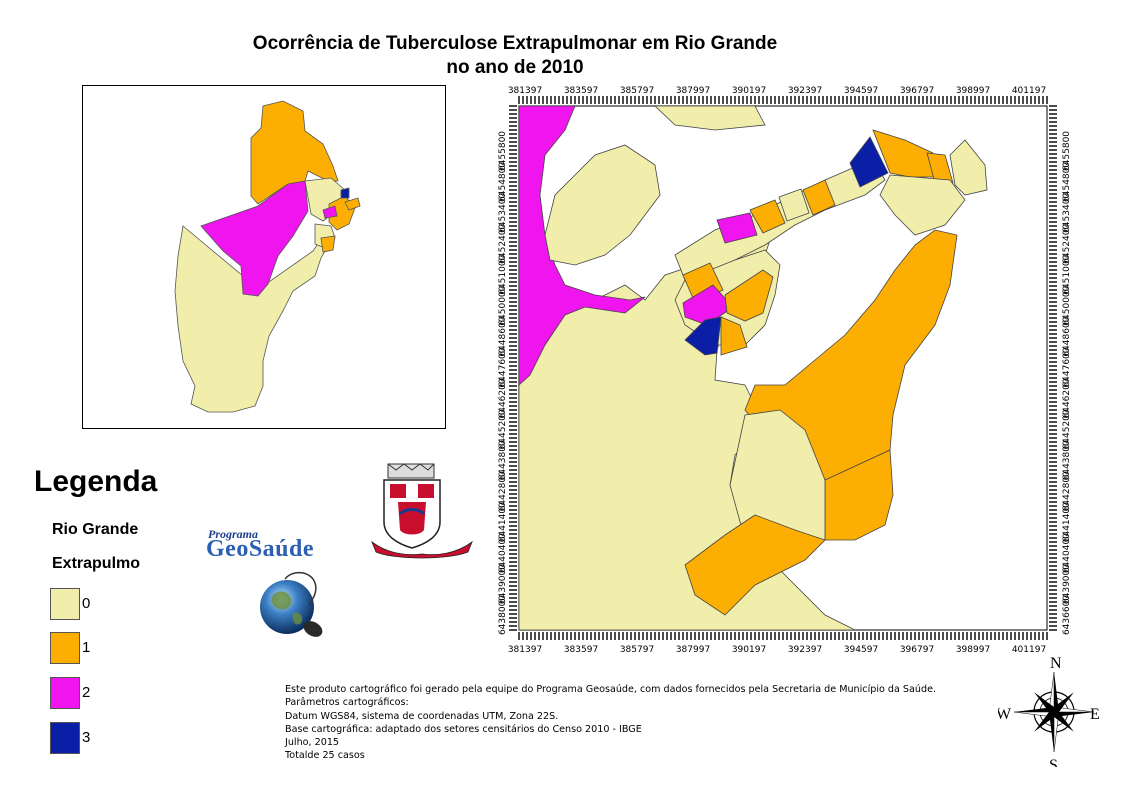 Image resolution: width=1122 pixels, height=794 pixels. Describe the element at coordinates (233, 534) in the screenshot. I see `geosaude-logo-small-text: Programa` at that location.